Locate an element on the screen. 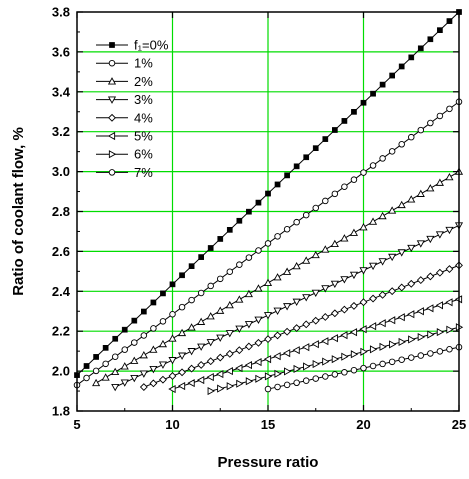  x-tick-label: 20 is located at coordinates (363, 424).